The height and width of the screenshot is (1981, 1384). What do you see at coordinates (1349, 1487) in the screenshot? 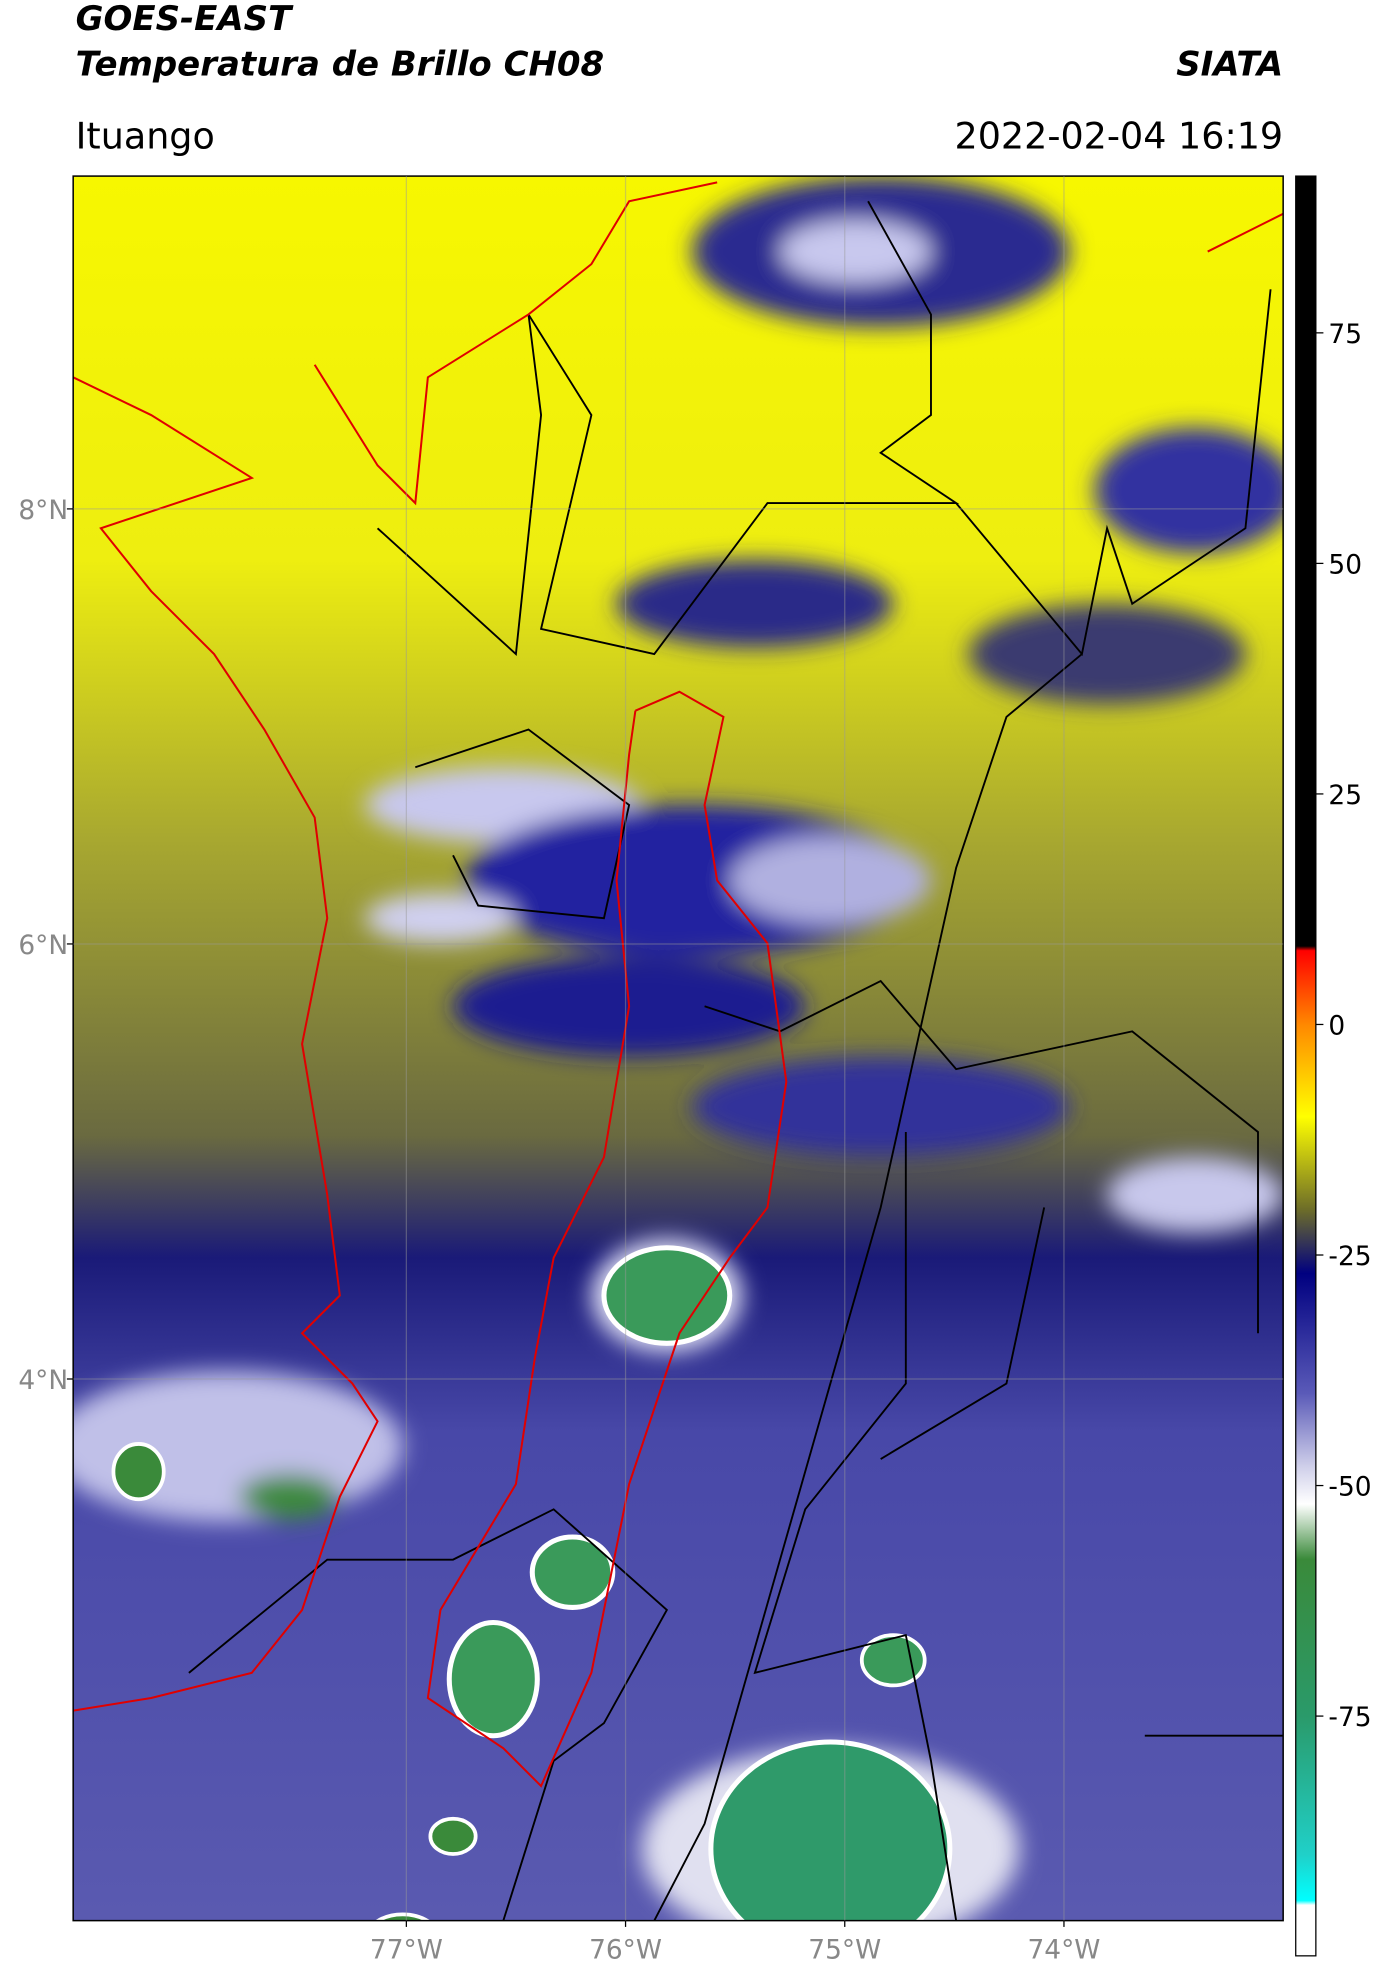
I see `colorbar-tick-label: -50` at bounding box center [1349, 1487].